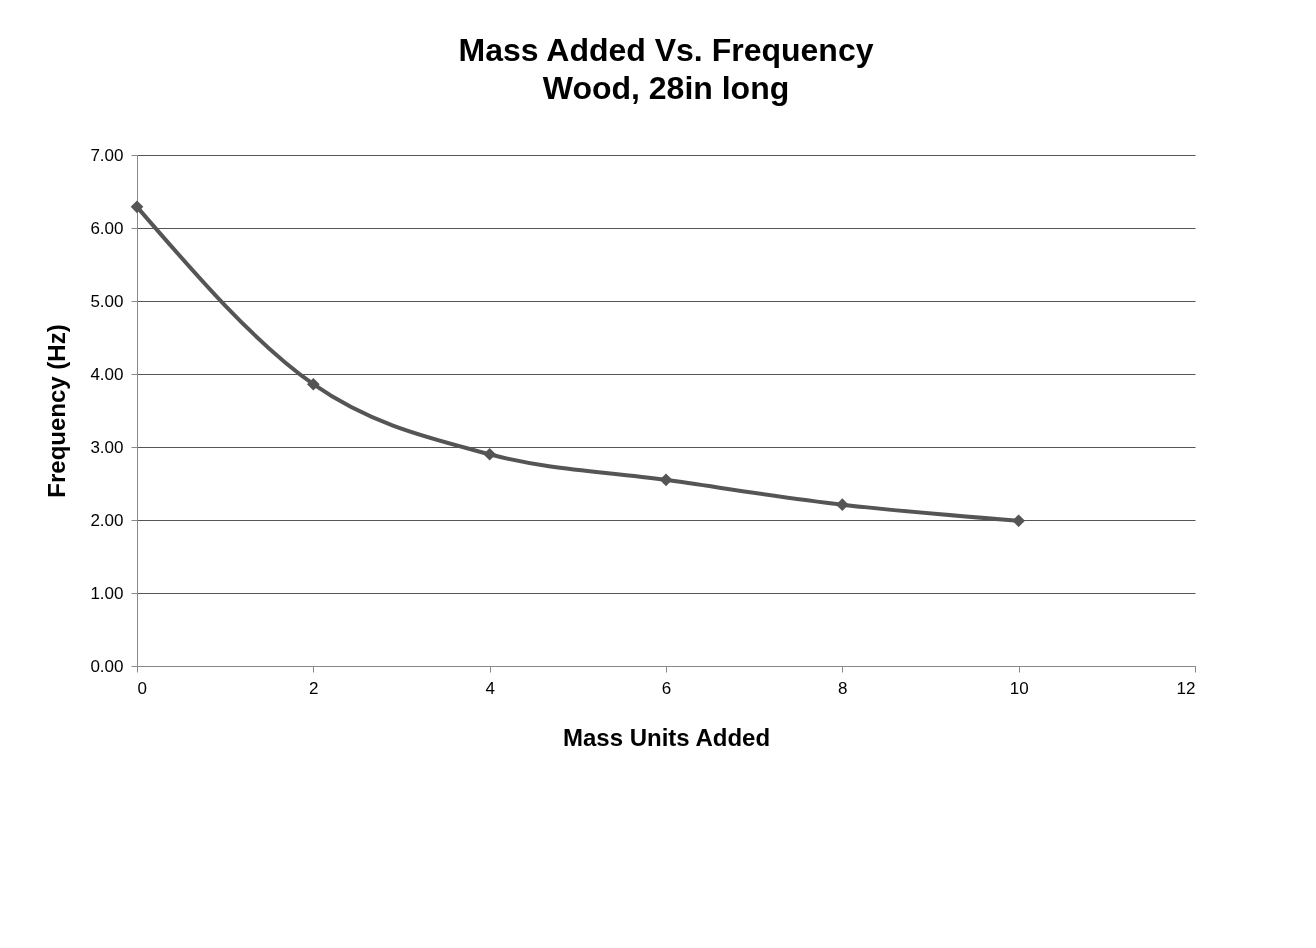 This screenshot has width=1316, height=948. Describe the element at coordinates (107, 666) in the screenshot. I see `y-tick-label: 0.00` at that location.